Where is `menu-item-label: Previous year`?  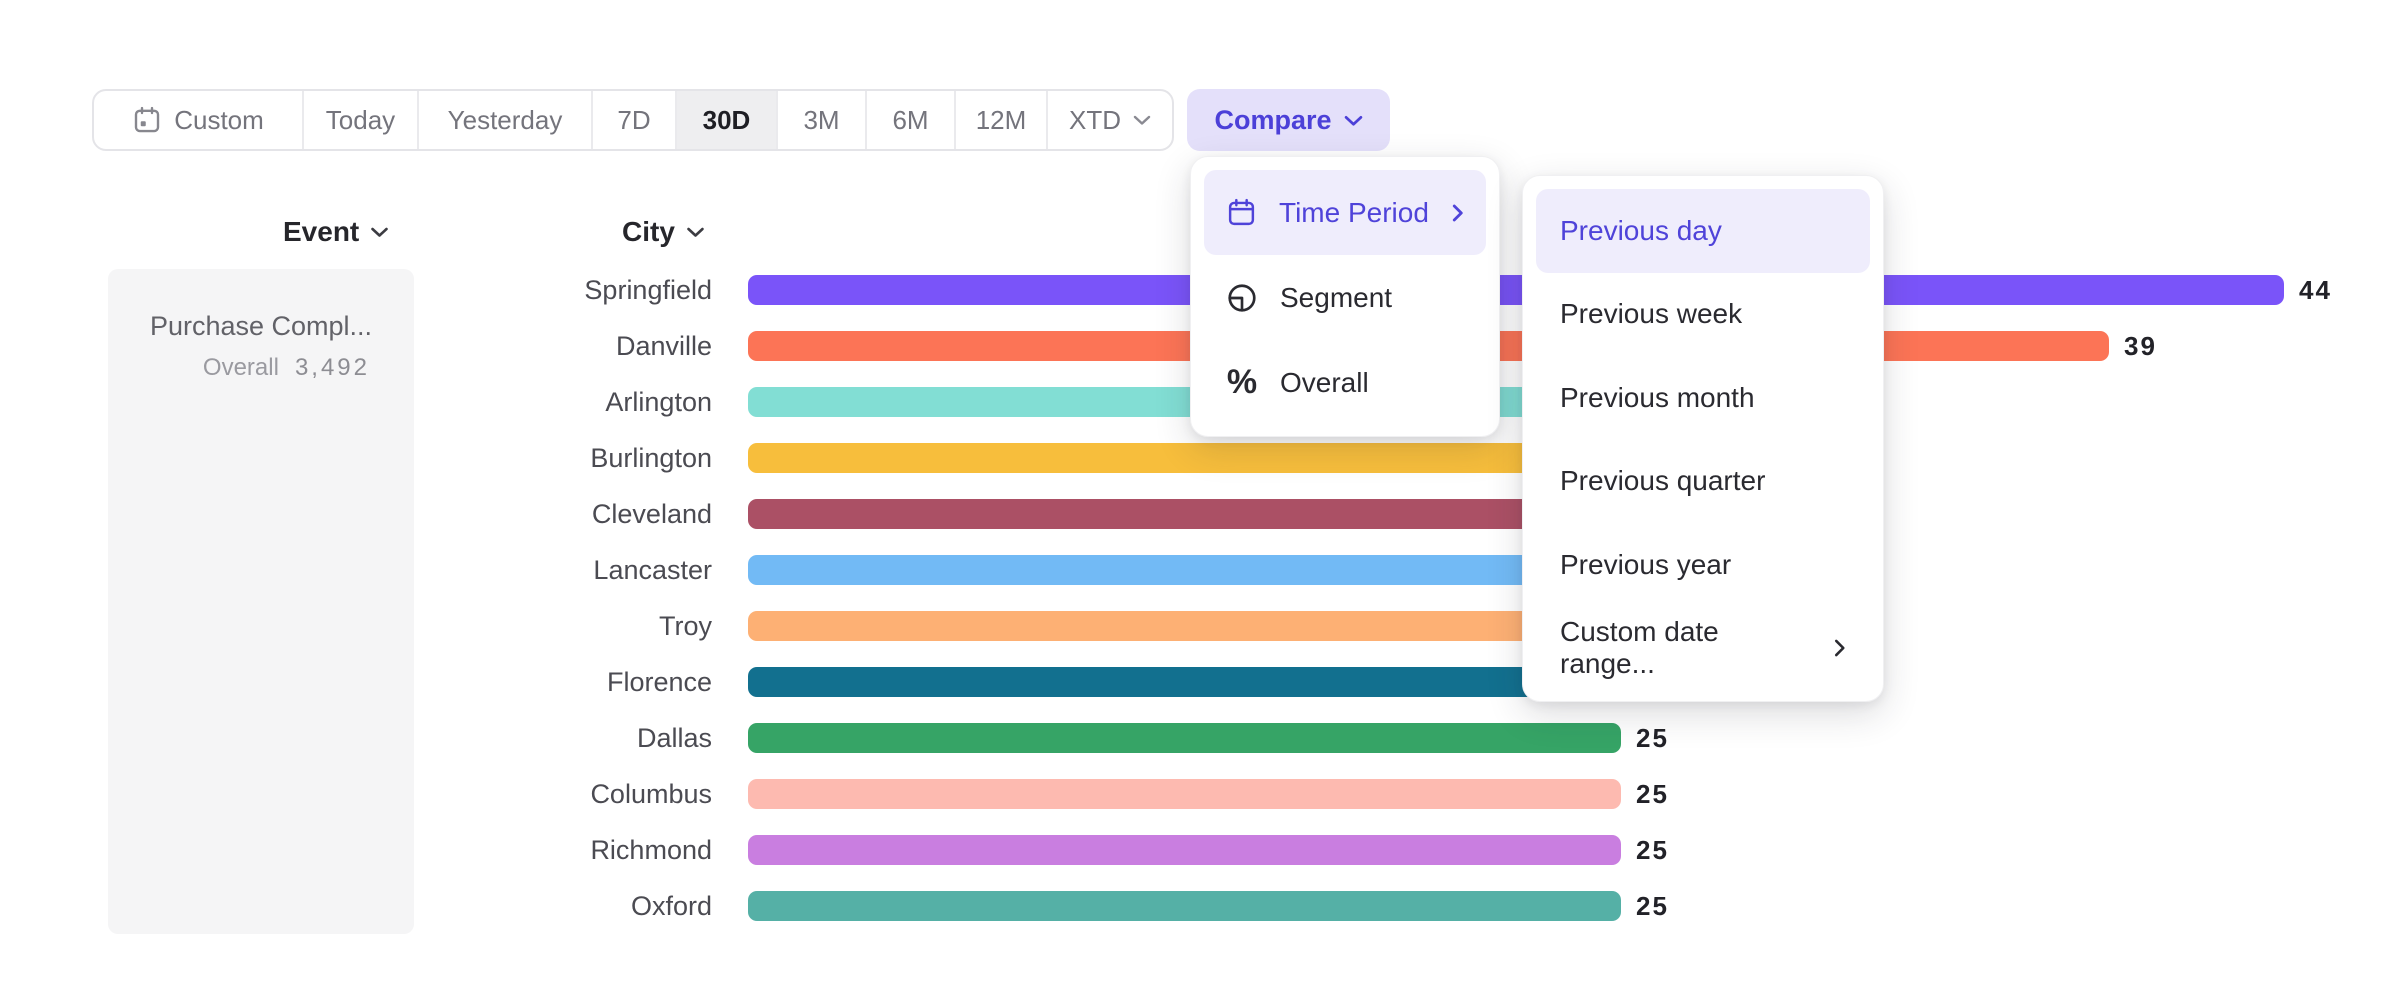 menu-item-label: Previous year is located at coordinates (1646, 564).